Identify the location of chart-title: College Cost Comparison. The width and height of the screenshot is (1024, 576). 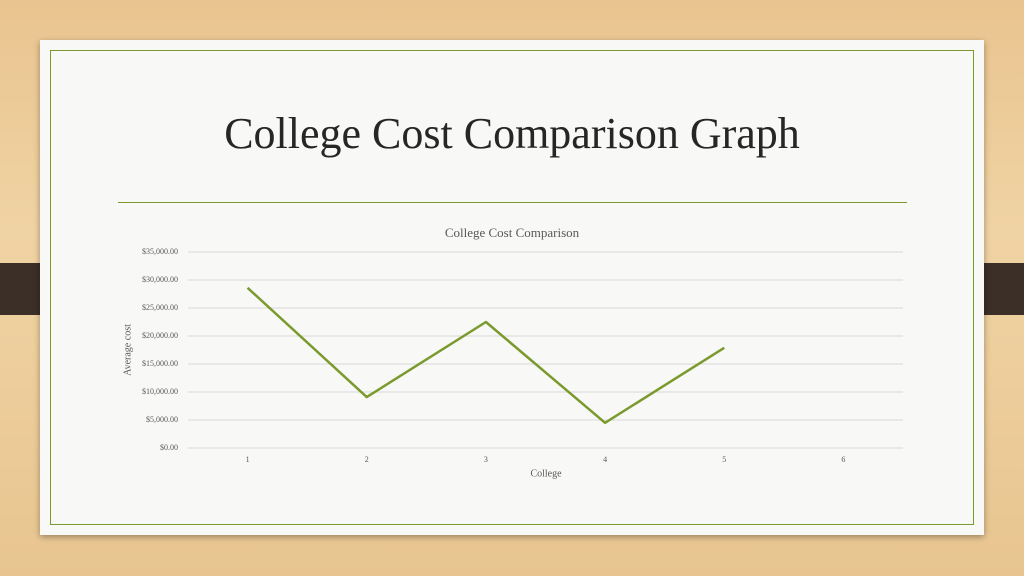
(512, 232).